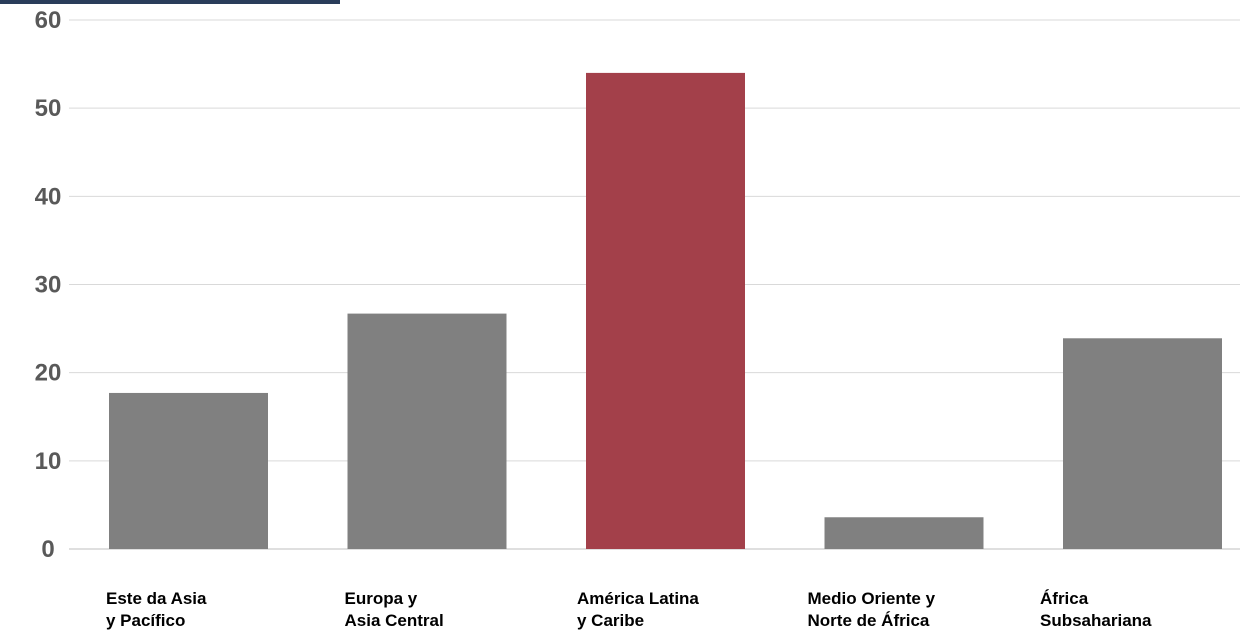 This screenshot has width=1245, height=637. What do you see at coordinates (611, 620) in the screenshot?
I see `x-tick-label-line: y Caribe` at bounding box center [611, 620].